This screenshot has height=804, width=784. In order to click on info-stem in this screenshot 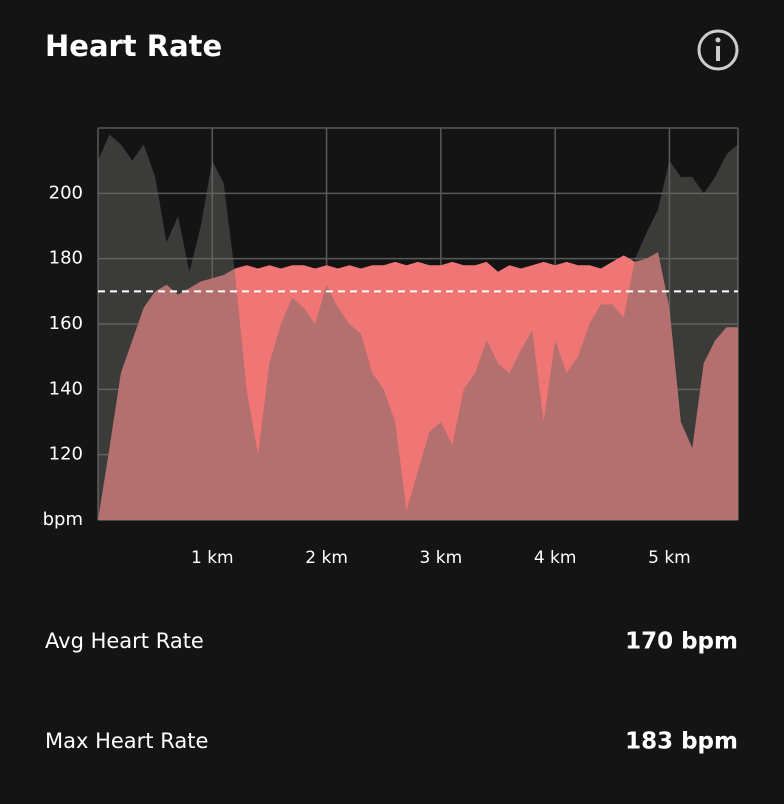, I will do `click(718, 53)`.